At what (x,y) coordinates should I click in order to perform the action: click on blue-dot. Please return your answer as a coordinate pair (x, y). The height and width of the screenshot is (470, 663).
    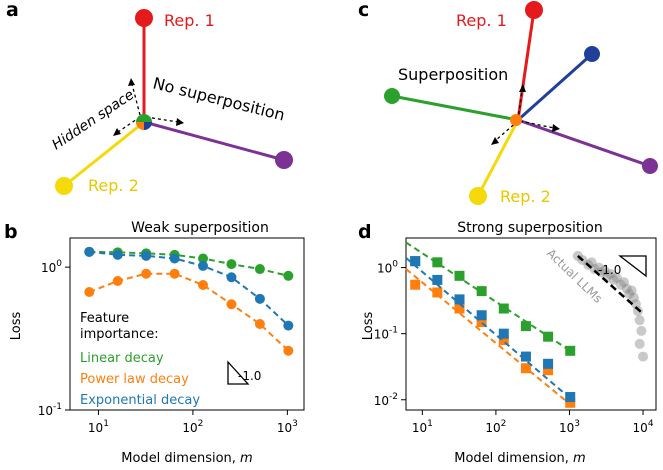
    Looking at the image, I should click on (592, 54).